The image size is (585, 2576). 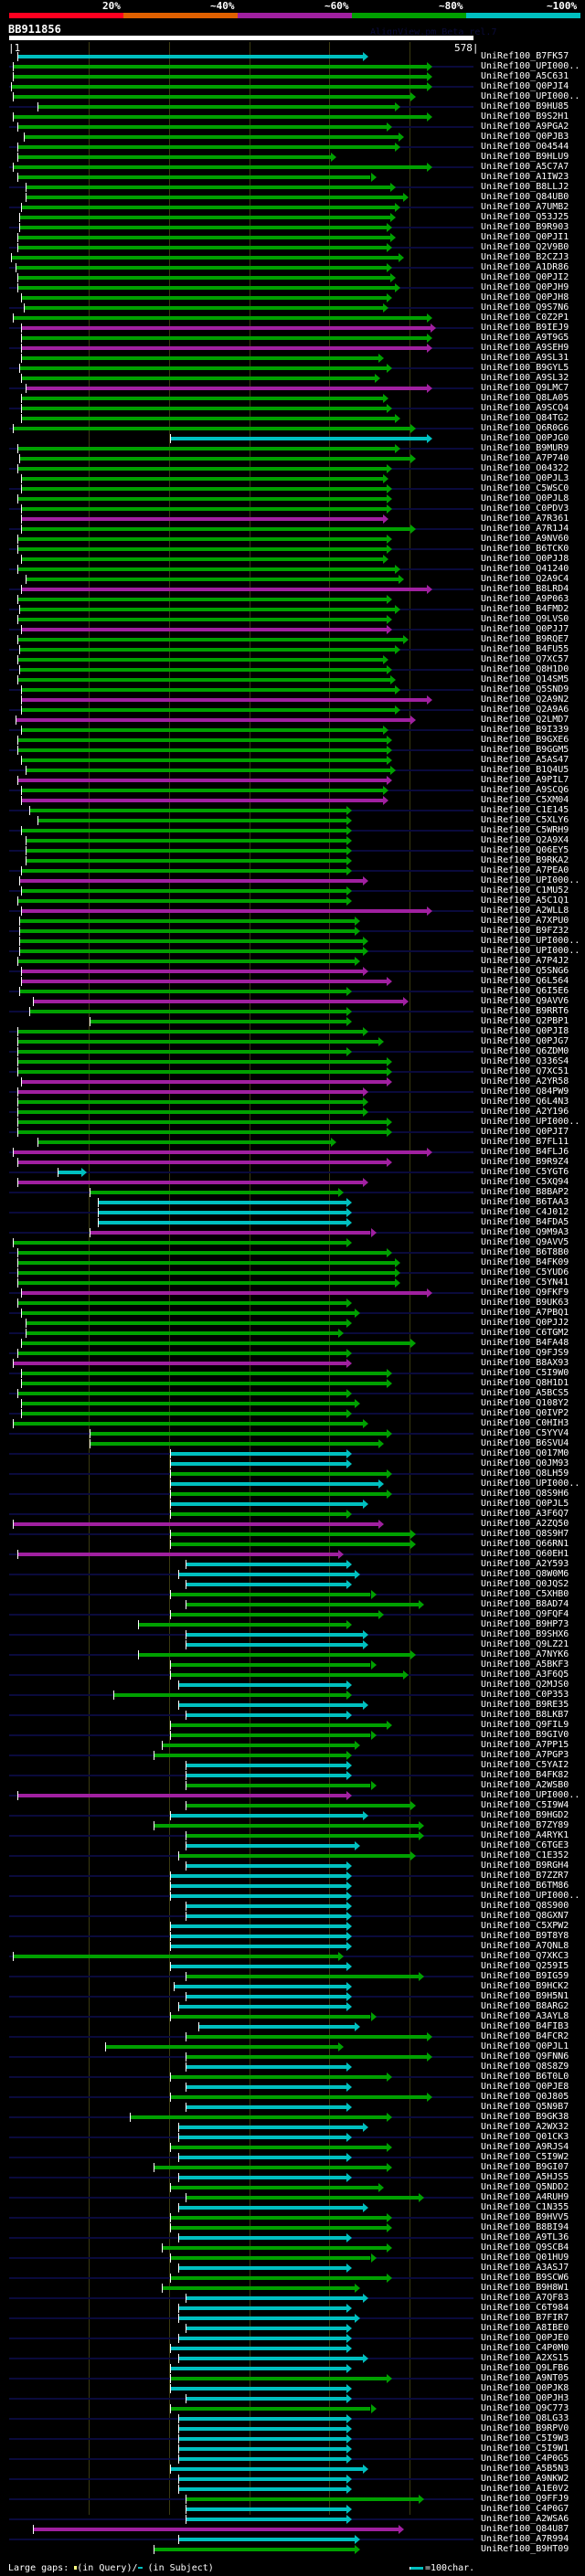 I want to click on alignment-row: UniRef100_Q0PJI4, so click(x=293, y=86).